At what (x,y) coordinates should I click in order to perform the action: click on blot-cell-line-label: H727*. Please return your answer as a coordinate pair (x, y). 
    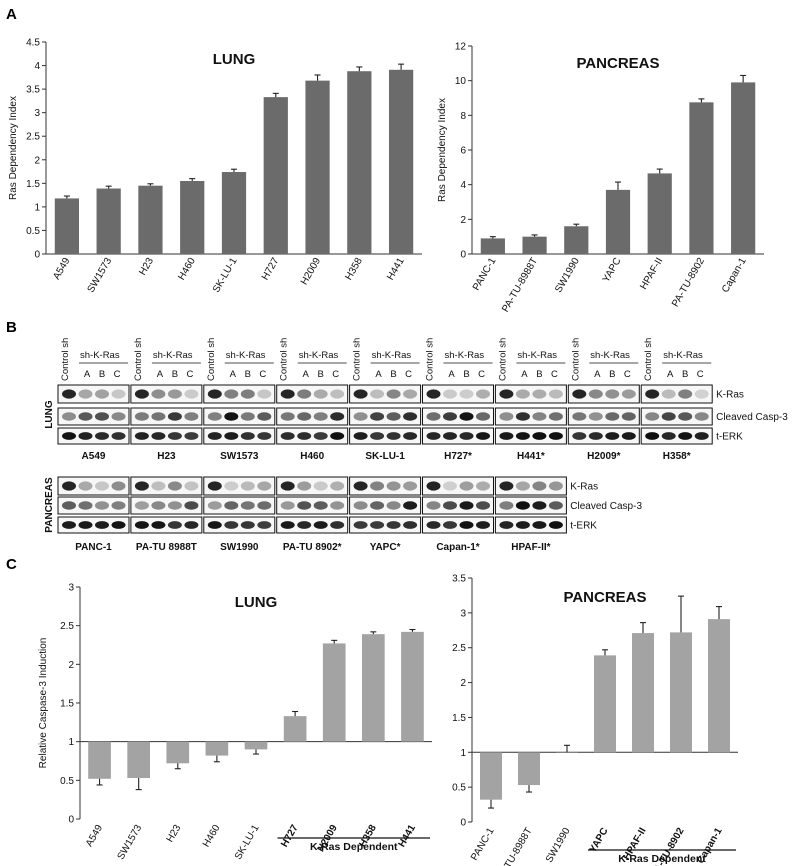
    Looking at the image, I should click on (458, 456).